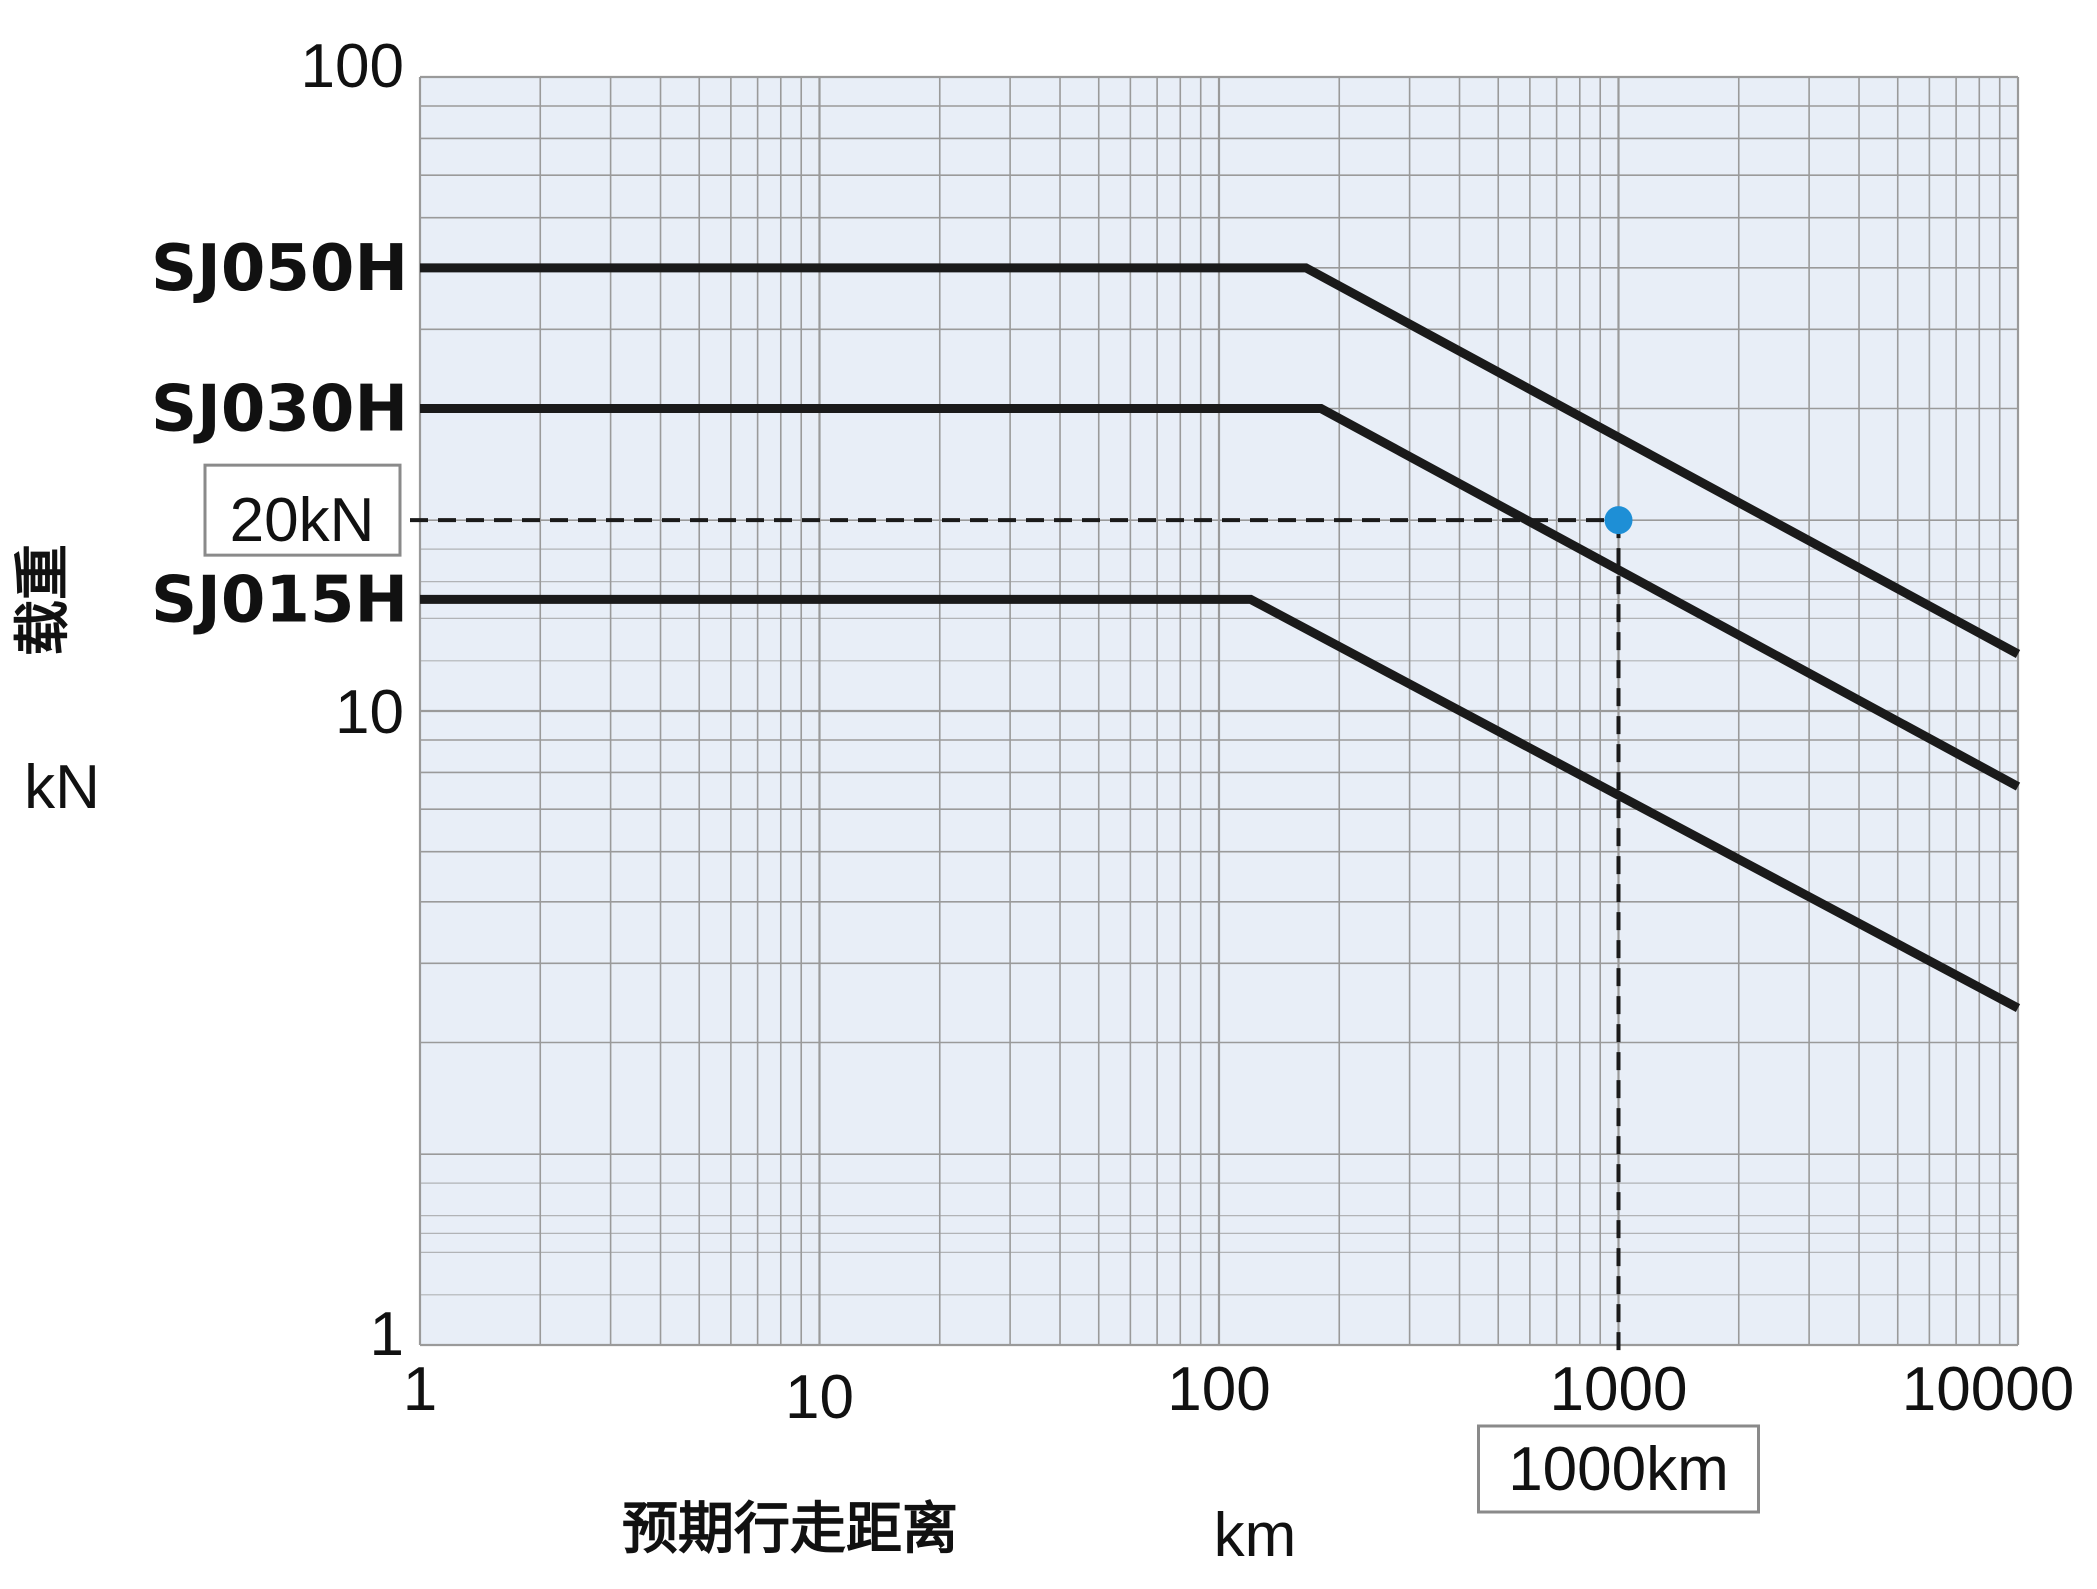 The height and width of the screenshot is (1589, 2097). I want to click on x-axis-title: 预期行走距离, so click(790, 1529).